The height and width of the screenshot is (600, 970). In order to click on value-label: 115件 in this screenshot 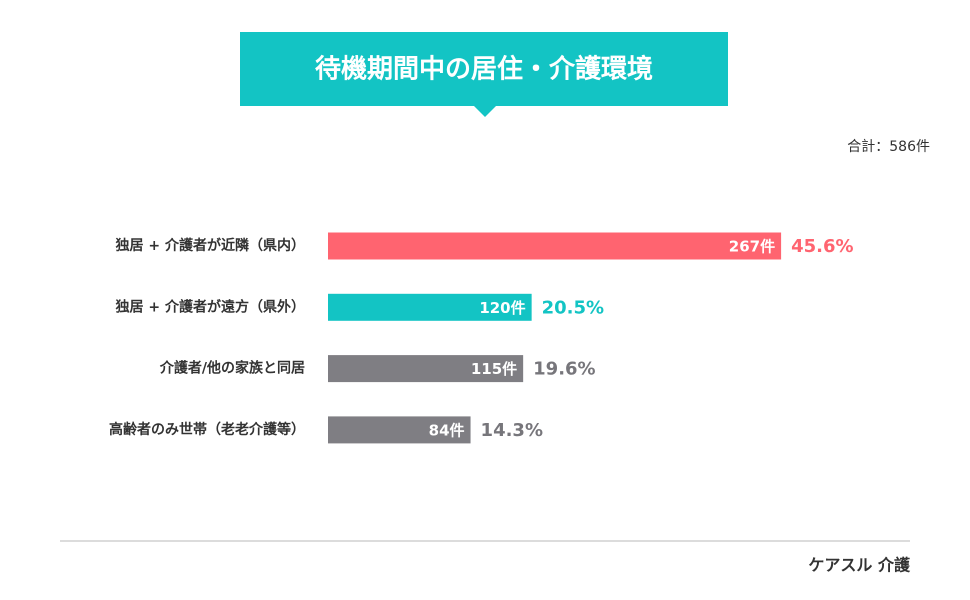, I will do `click(494, 369)`.